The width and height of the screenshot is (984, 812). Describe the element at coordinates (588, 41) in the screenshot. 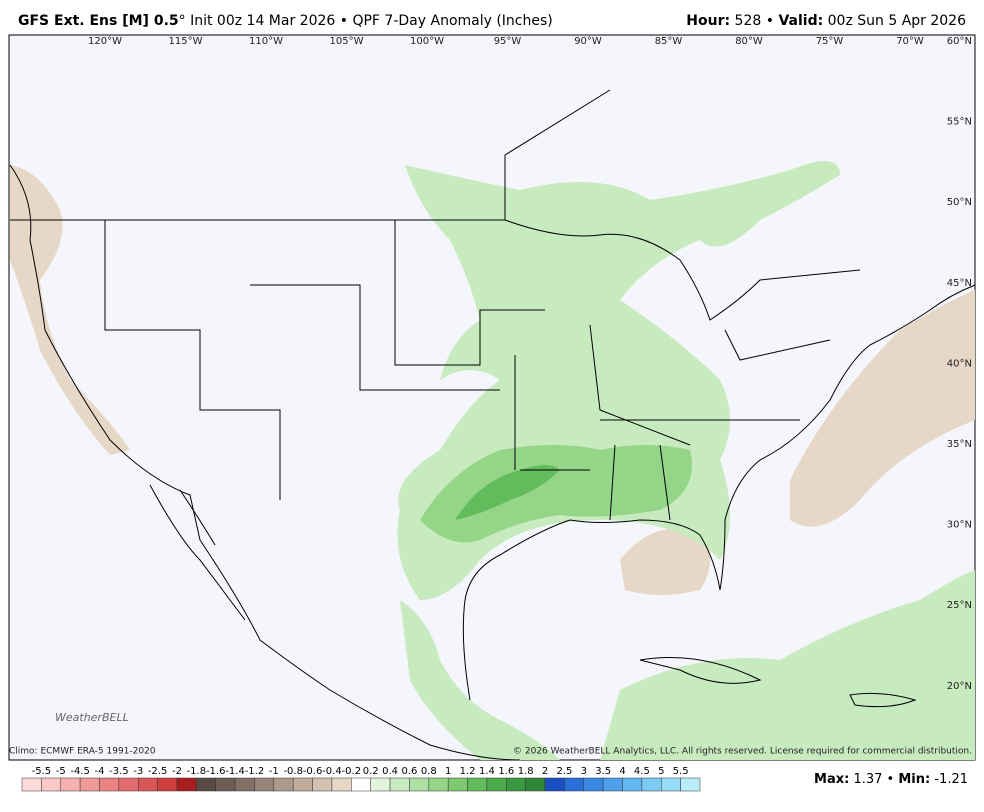

I see `longitude-label: 90°W` at that location.